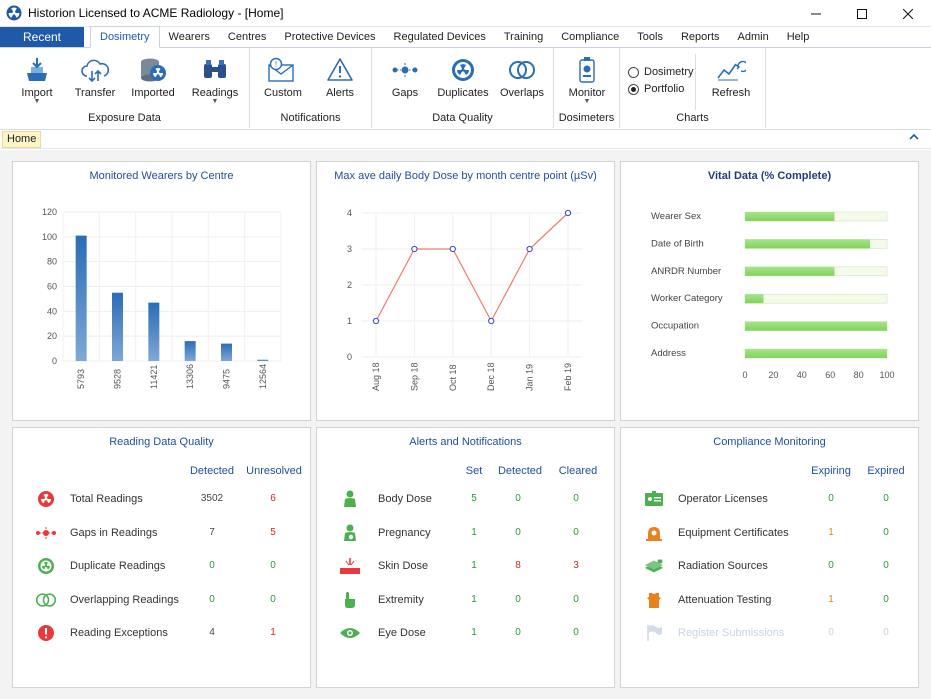 Image resolution: width=931 pixels, height=699 pixels. I want to click on minimize-icon, so click(816, 13).